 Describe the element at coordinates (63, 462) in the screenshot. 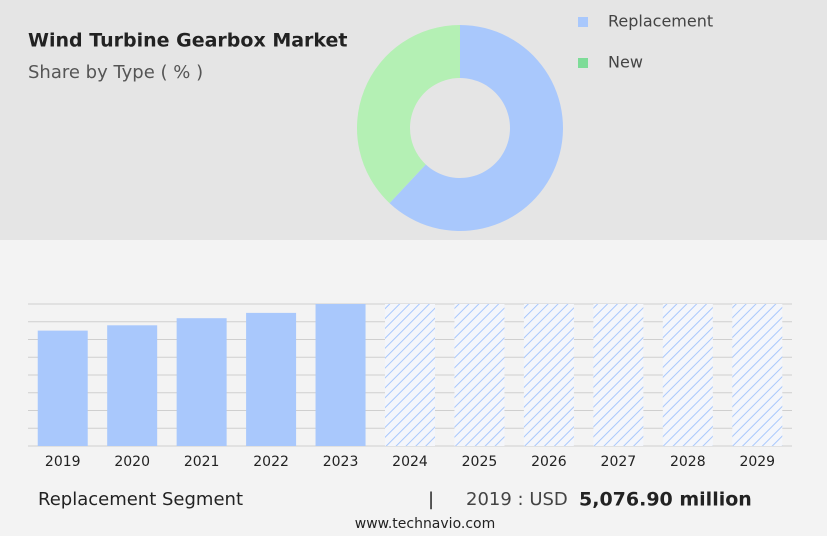

I see `x-tick-label: 2019` at that location.